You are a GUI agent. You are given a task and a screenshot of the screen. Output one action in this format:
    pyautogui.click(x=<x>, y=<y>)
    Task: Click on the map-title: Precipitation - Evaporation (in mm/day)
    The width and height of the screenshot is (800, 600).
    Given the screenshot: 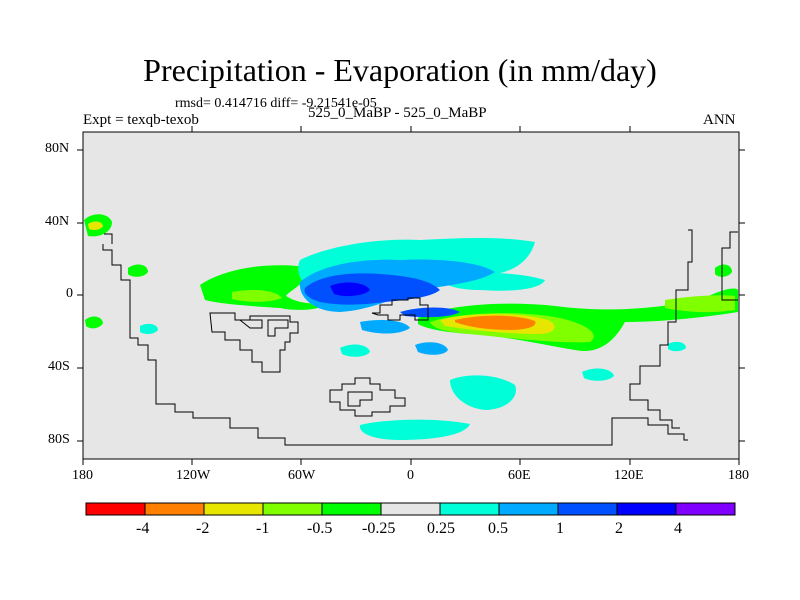 What is the action you would take?
    pyautogui.click(x=400, y=70)
    